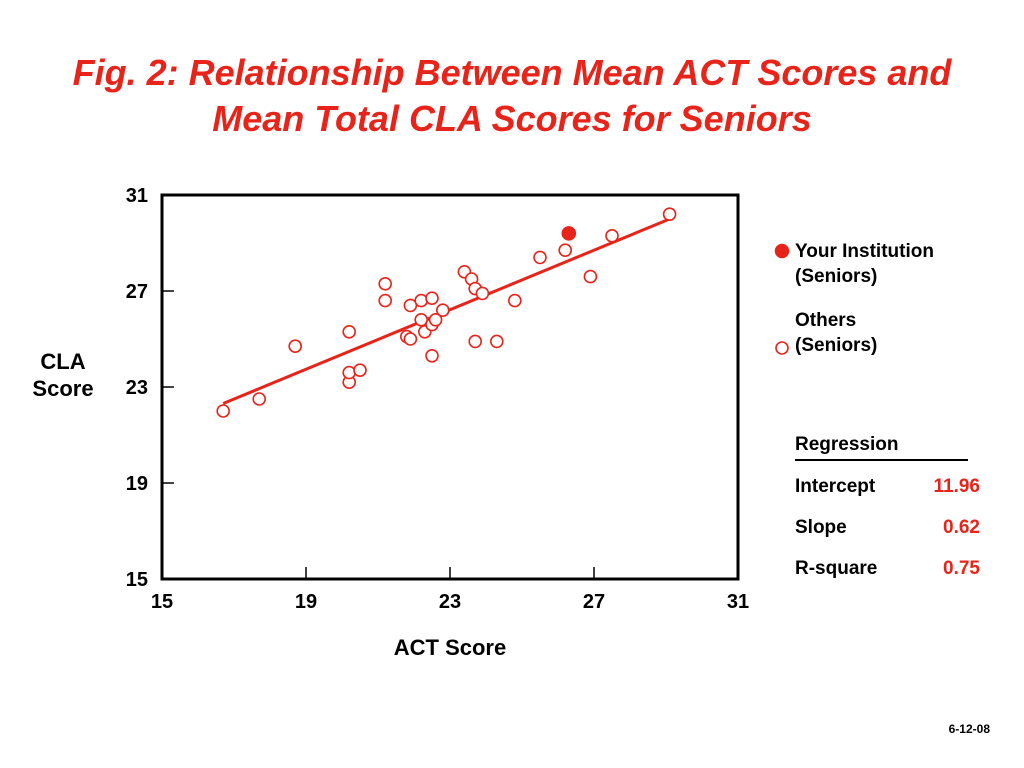 The image size is (1024, 768). What do you see at coordinates (63, 361) in the screenshot?
I see `y-axis-title-line-1: CLA` at bounding box center [63, 361].